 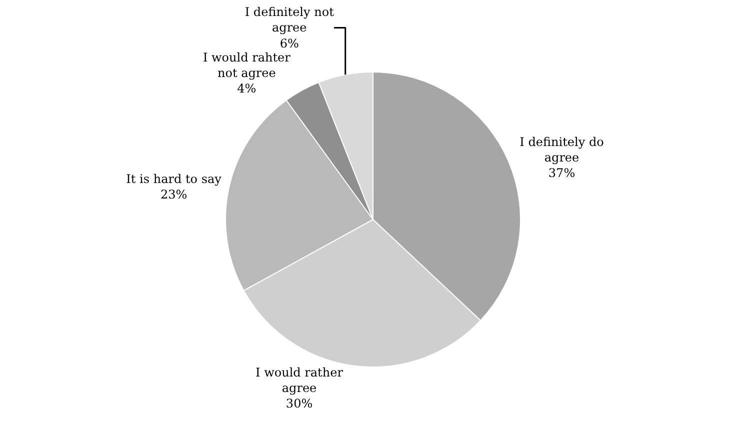 I want to click on slice-label: I would rahter not agree, so click(x=246, y=65).